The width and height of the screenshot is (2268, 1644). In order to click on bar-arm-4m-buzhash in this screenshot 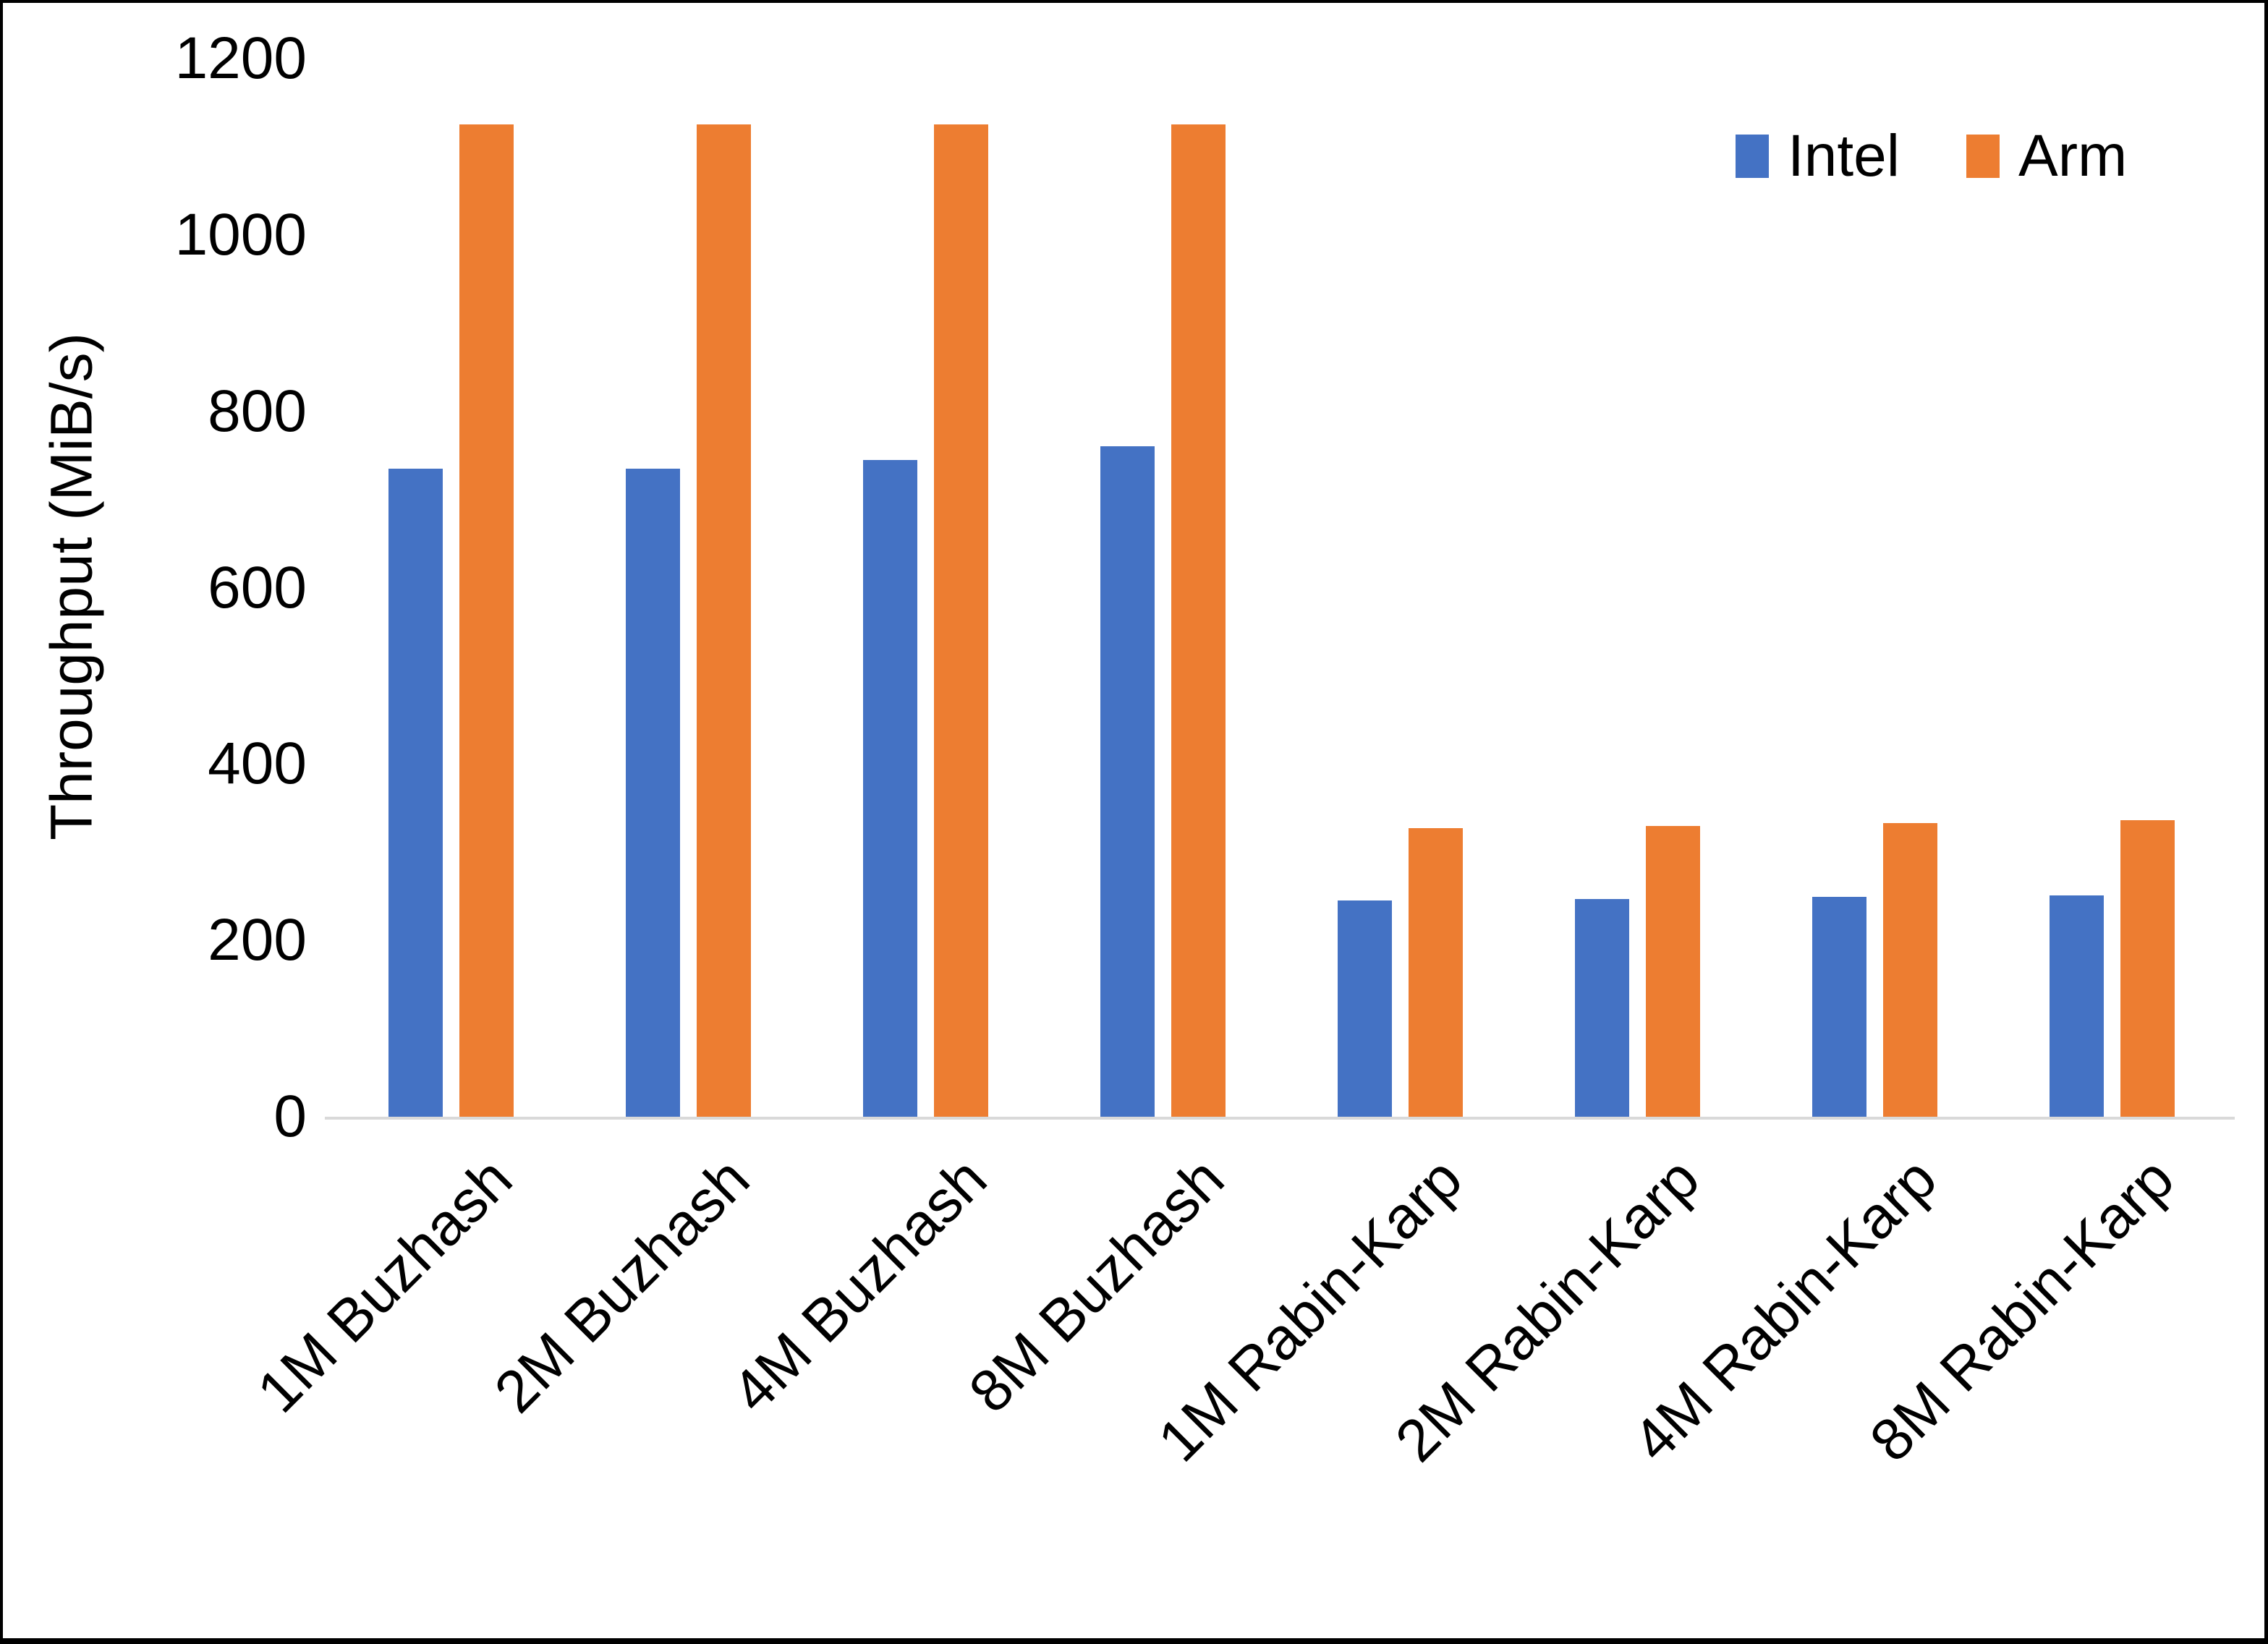, I will do `click(960, 620)`.